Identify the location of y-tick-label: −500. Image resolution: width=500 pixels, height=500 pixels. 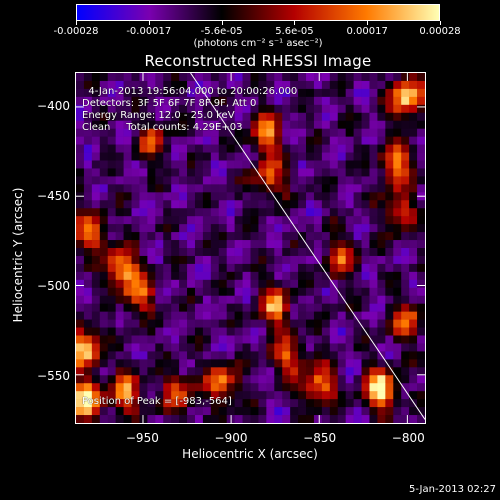
(53, 285).